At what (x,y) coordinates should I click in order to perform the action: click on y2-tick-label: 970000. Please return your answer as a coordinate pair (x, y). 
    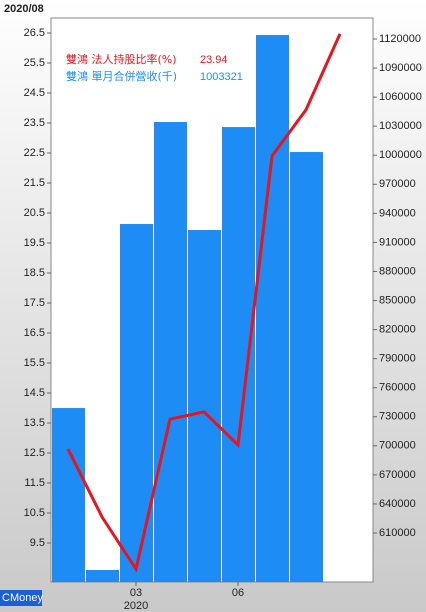
    Looking at the image, I should click on (397, 184).